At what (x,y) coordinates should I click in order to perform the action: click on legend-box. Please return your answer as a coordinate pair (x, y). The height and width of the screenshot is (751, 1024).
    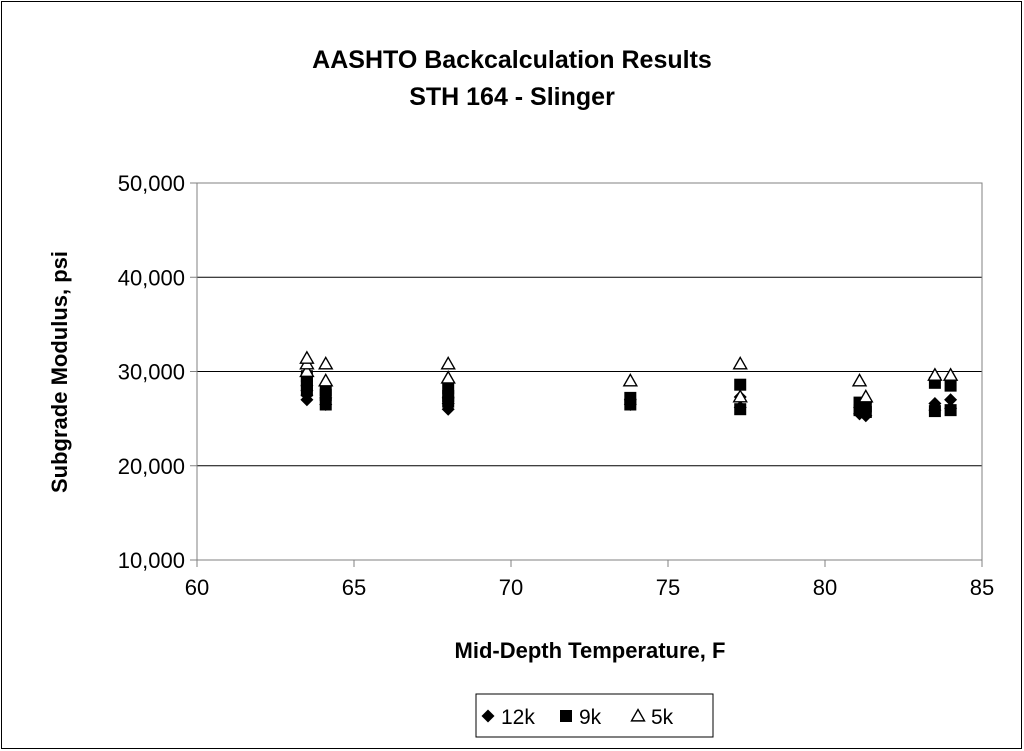
    Looking at the image, I should click on (594, 715).